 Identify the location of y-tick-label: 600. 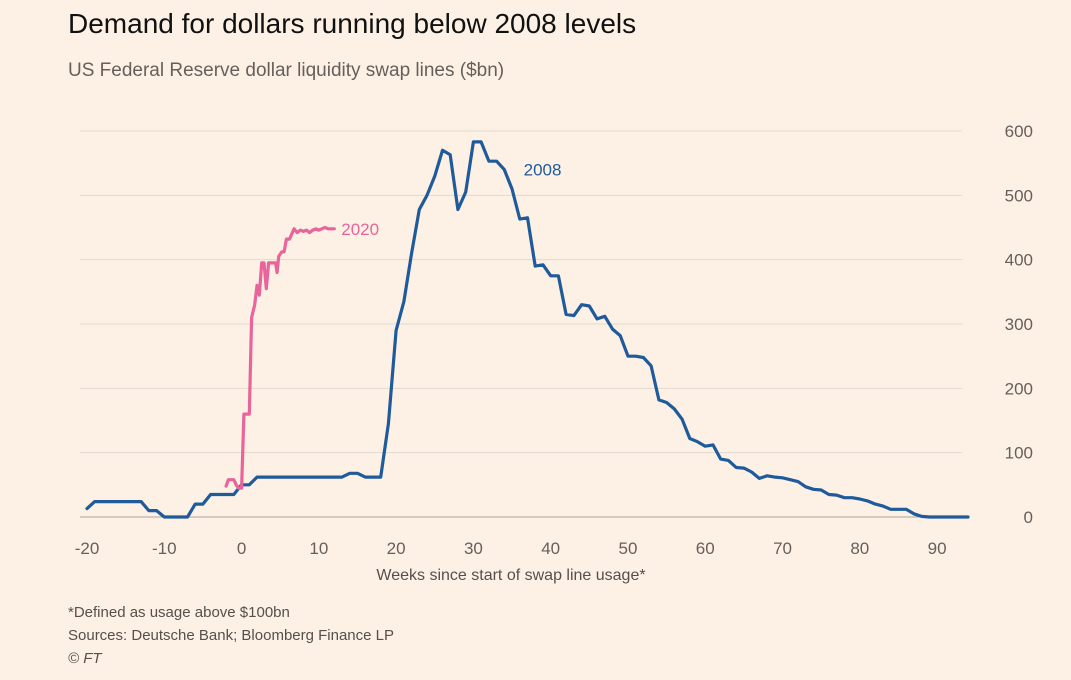
(1019, 131).